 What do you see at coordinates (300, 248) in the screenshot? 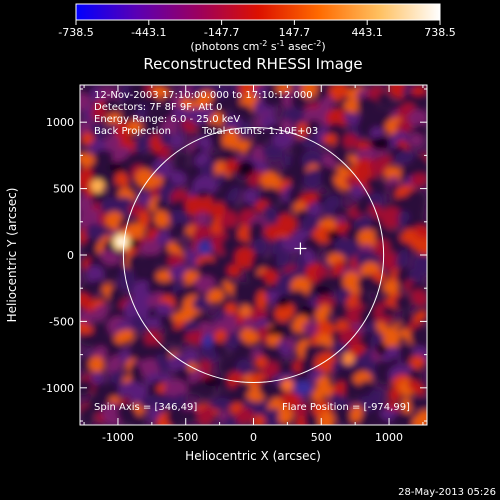
I see `source-position-cross` at bounding box center [300, 248].